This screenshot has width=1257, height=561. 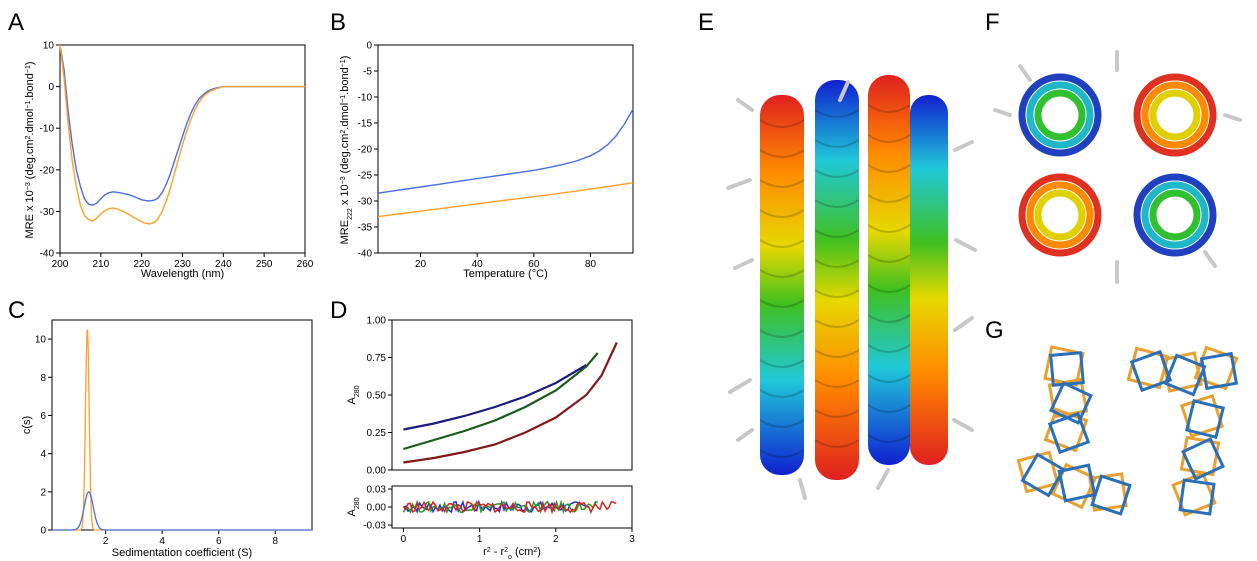 What do you see at coordinates (478, 264) in the screenshot?
I see `chart-b-x-tick-label: 40` at bounding box center [478, 264].